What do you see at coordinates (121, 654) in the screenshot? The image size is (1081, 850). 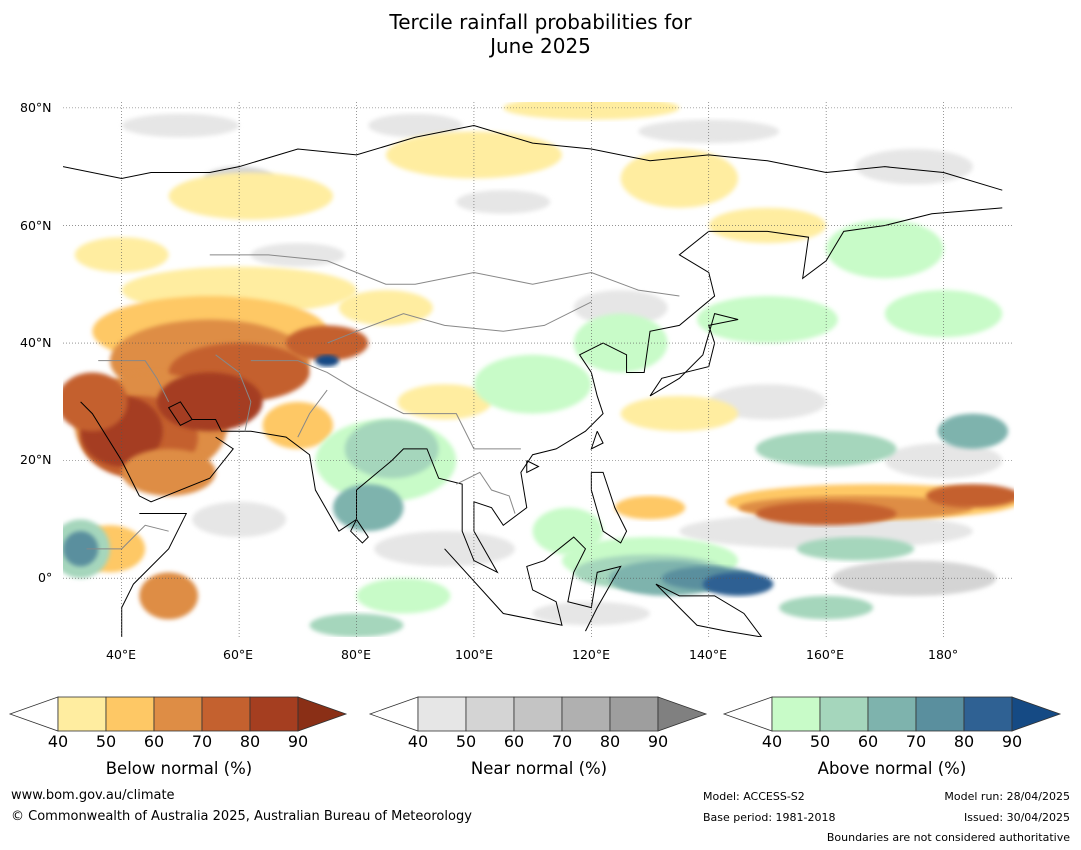 I see `lon-label-40e: 40°E` at bounding box center [121, 654].